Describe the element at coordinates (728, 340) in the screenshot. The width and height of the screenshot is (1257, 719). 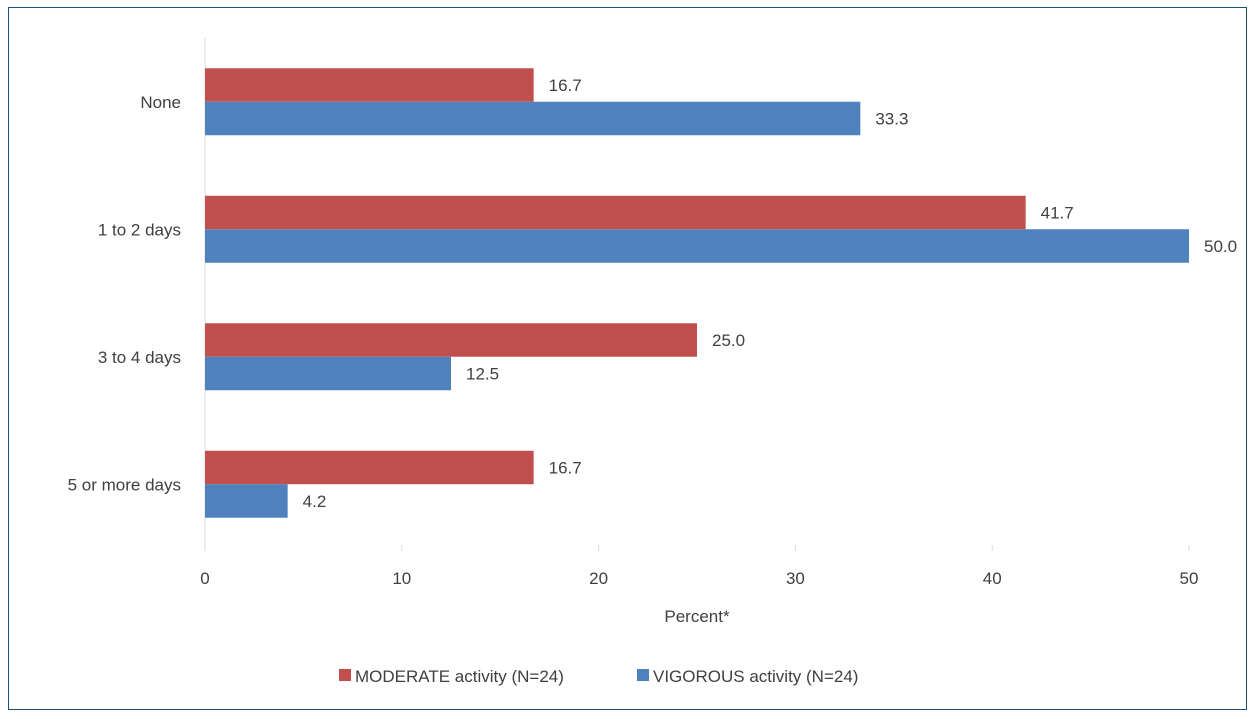
I see `data-label: 25.0` at that location.